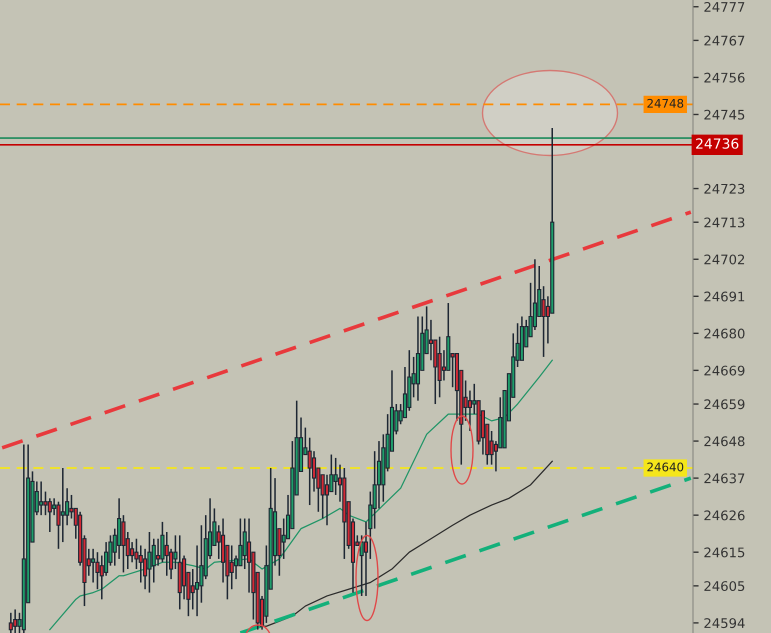 This screenshot has height=633, width=771. I want to click on ref-line-label: 24640, so click(665, 467).